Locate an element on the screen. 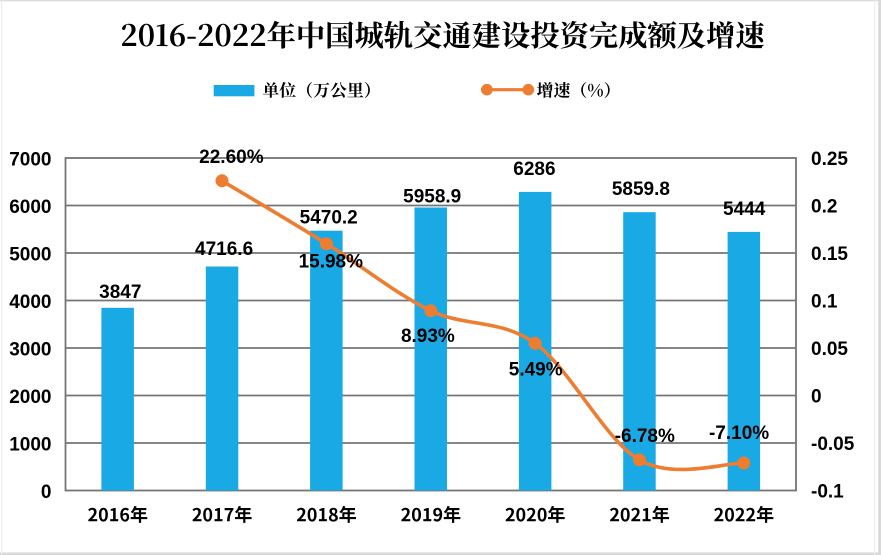 This screenshot has width=881, height=555. svg-text: 3000 is located at coordinates (30, 350).